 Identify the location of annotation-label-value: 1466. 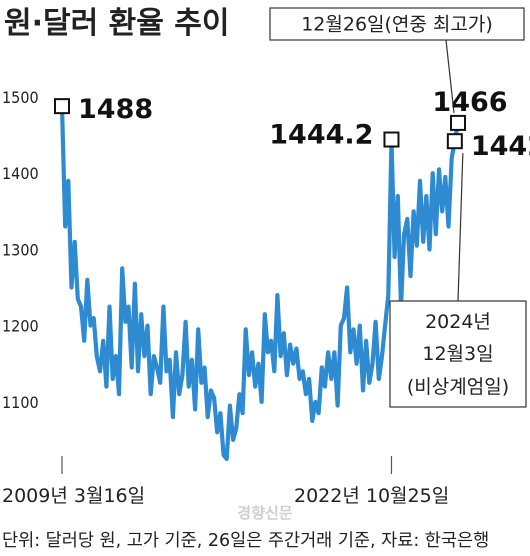
(469, 102).